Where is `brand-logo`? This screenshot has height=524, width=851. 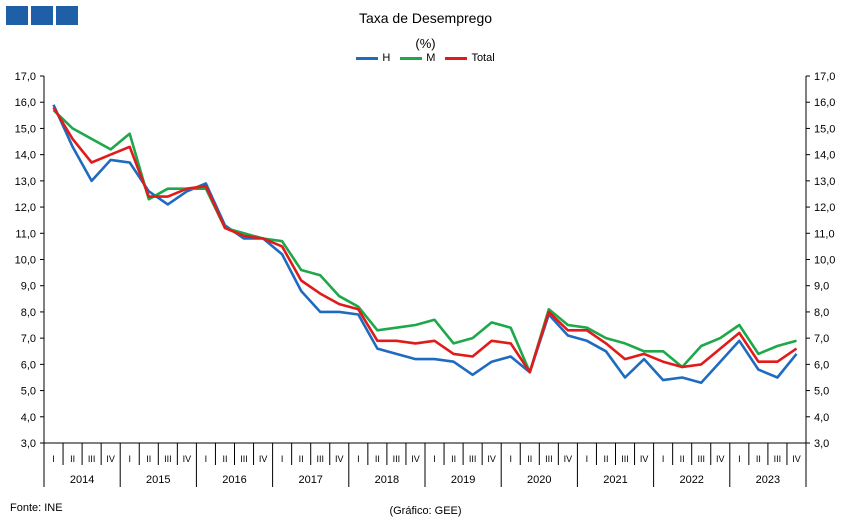 brand-logo is located at coordinates (42, 15).